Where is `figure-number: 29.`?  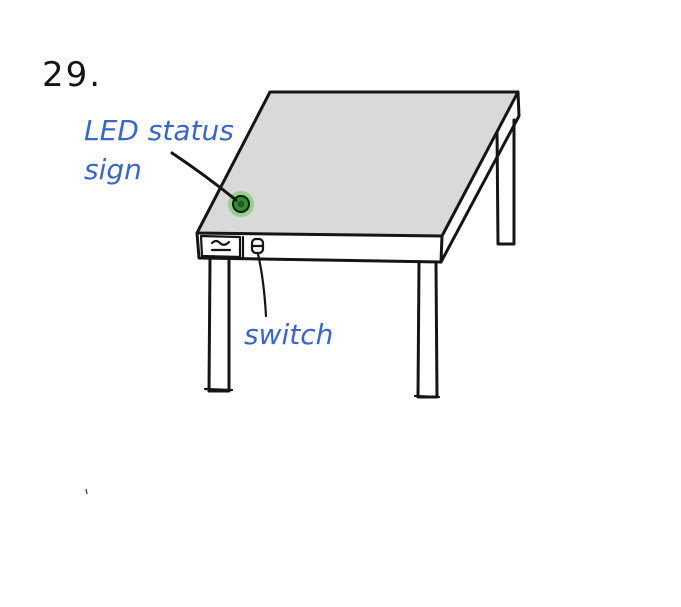 figure-number: 29. is located at coordinates (72, 75).